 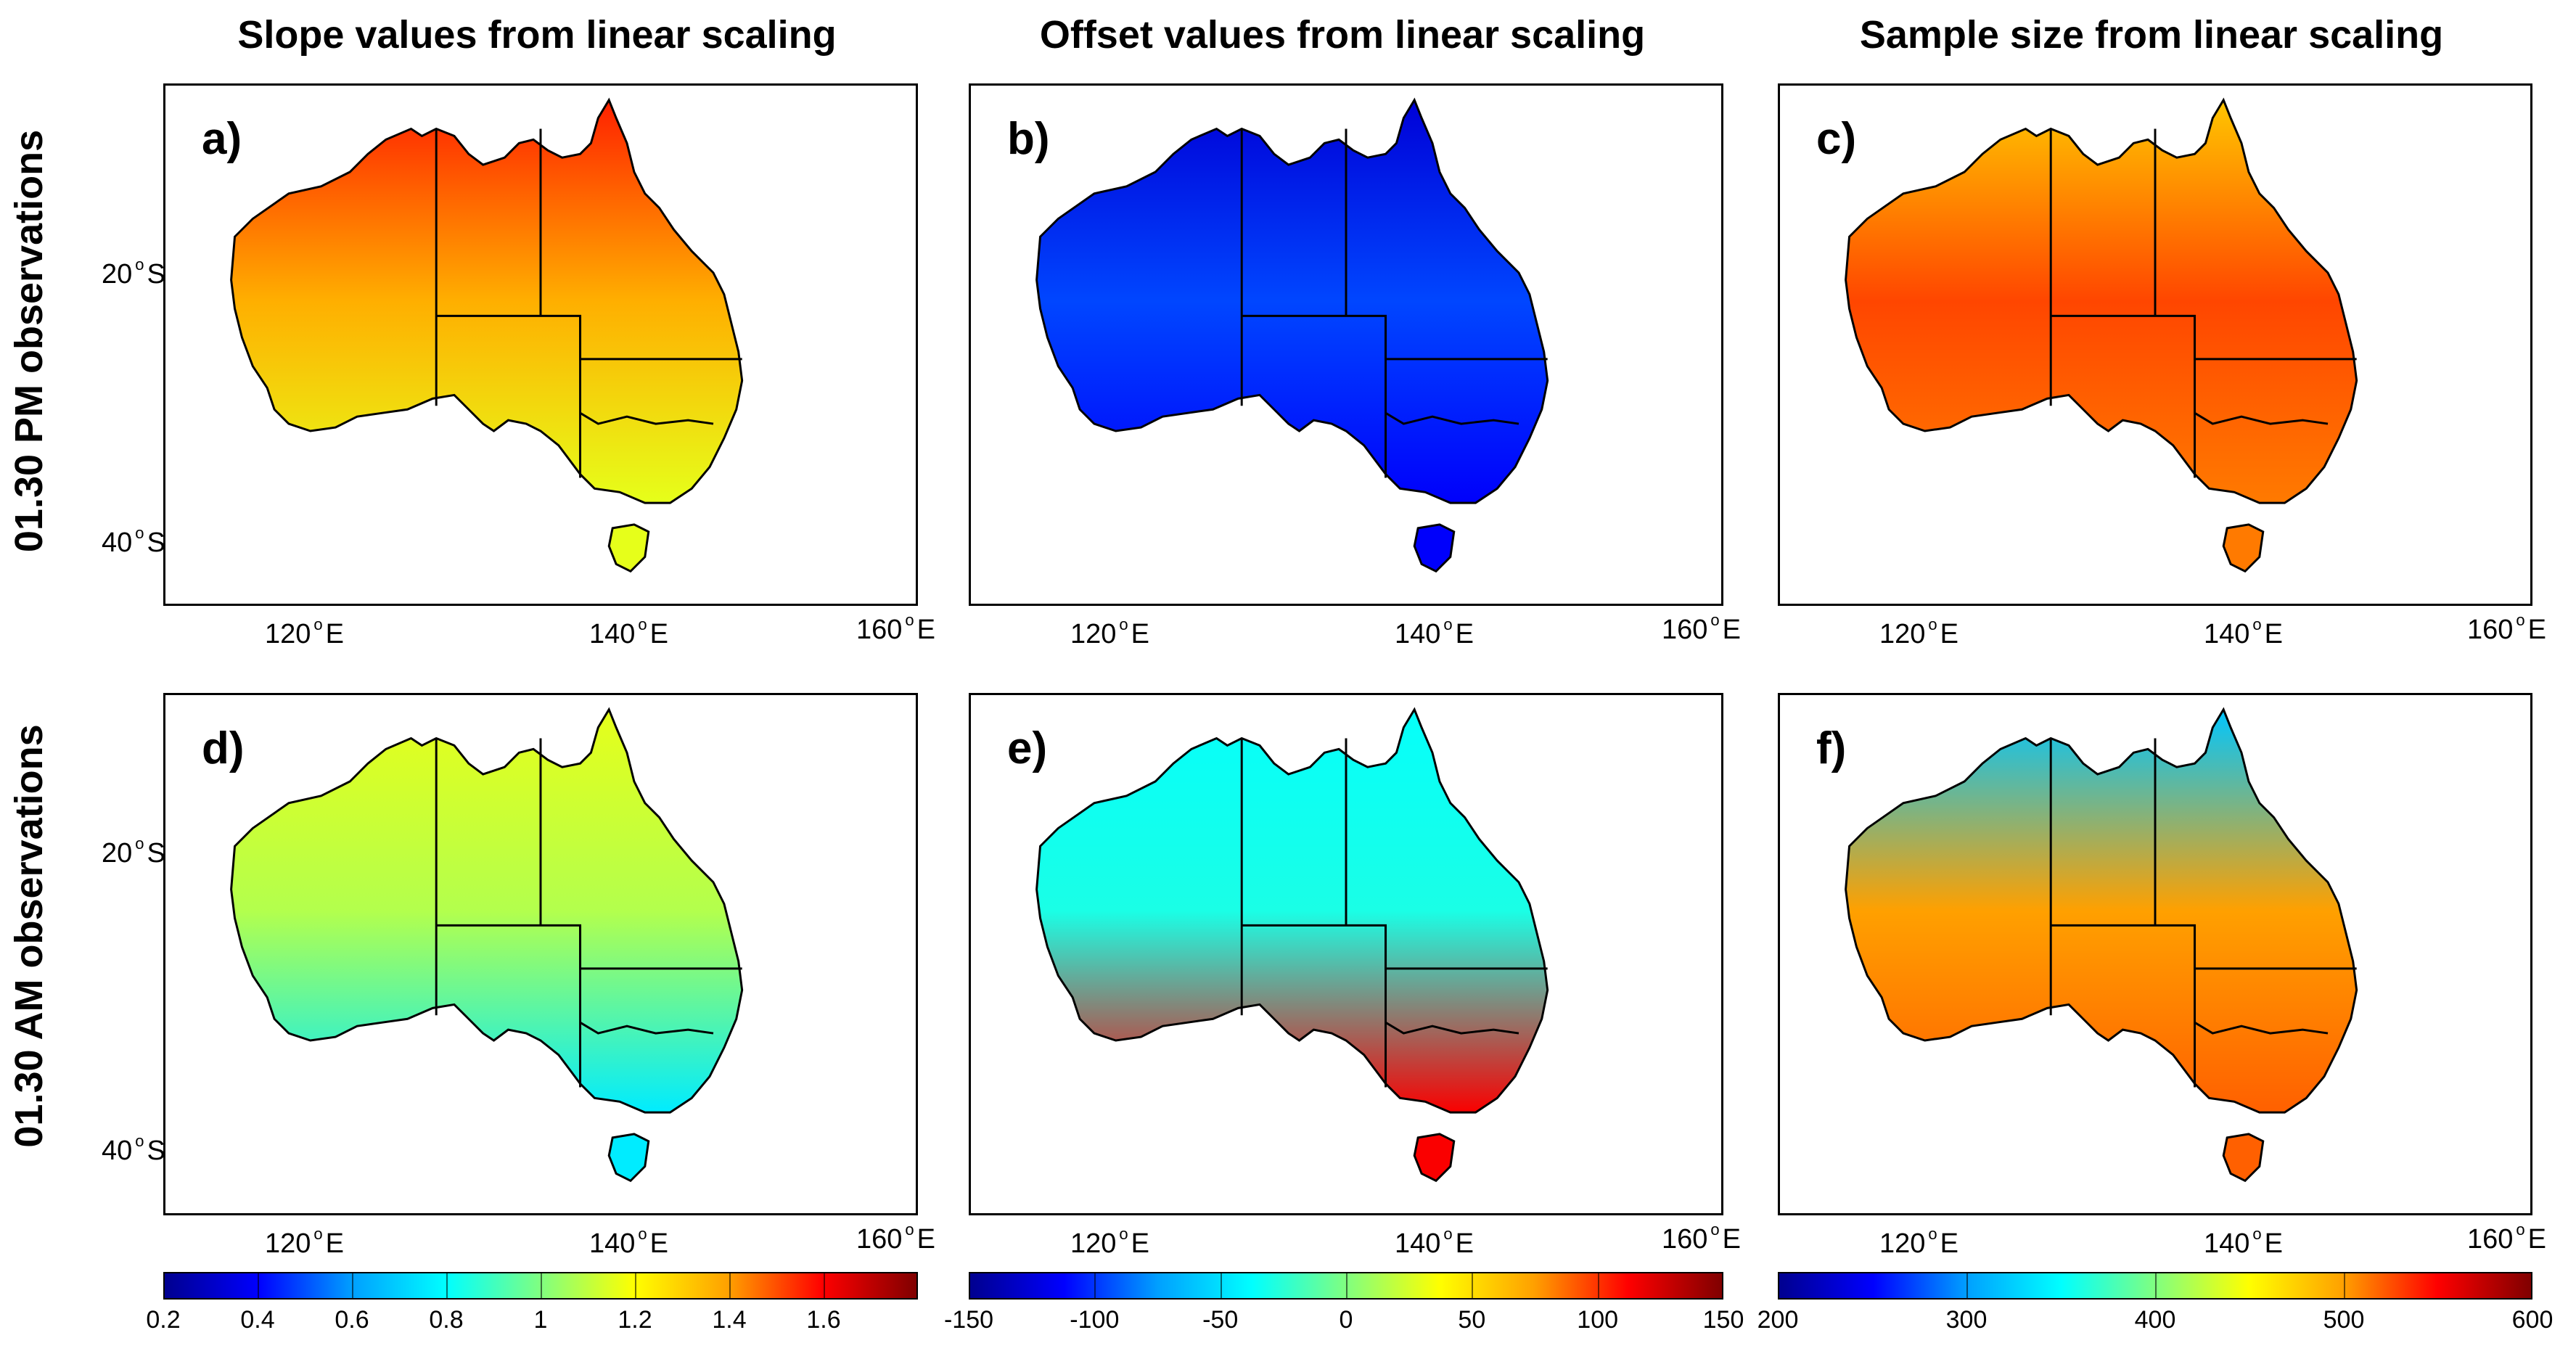 I want to click on panel-label: f), so click(x=1831, y=748).